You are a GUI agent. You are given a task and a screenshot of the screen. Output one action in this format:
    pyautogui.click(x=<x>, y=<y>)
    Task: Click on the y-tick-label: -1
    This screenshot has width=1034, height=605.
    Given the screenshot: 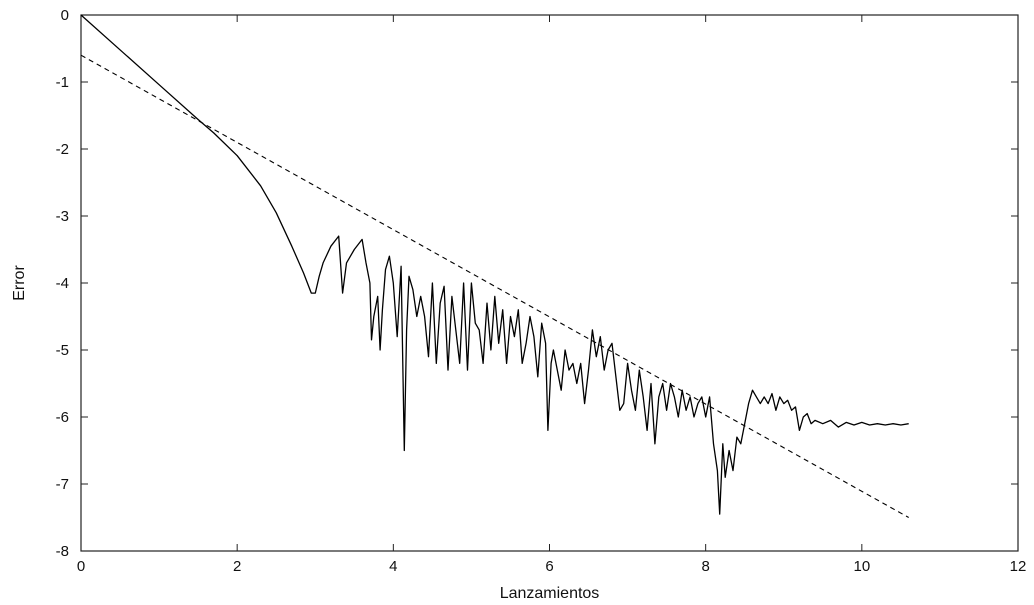 What is the action you would take?
    pyautogui.click(x=62, y=82)
    